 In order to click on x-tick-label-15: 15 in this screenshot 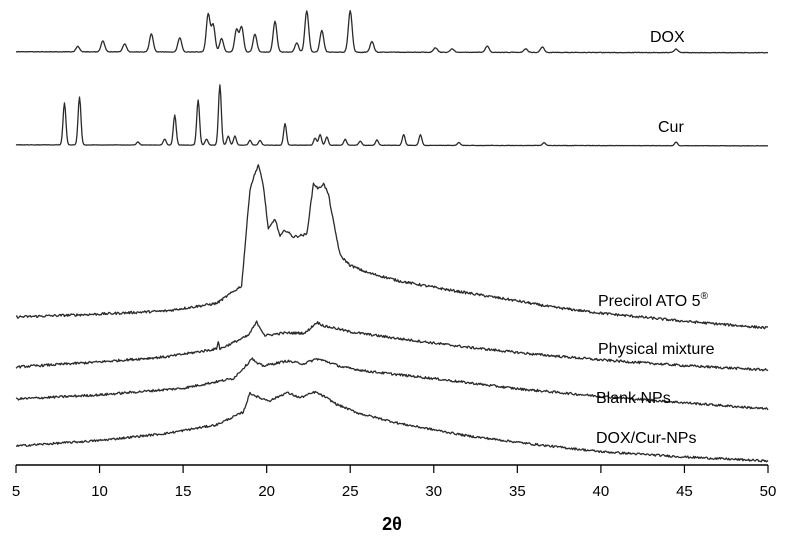, I will do `click(183, 491)`.